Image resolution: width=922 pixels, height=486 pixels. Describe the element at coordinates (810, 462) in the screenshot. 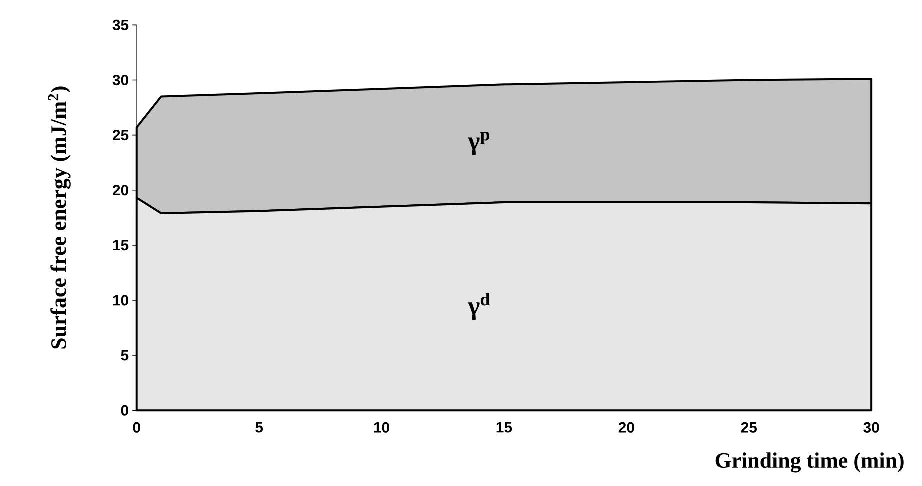

I see `x-axis-title: Grinding time (min)` at that location.